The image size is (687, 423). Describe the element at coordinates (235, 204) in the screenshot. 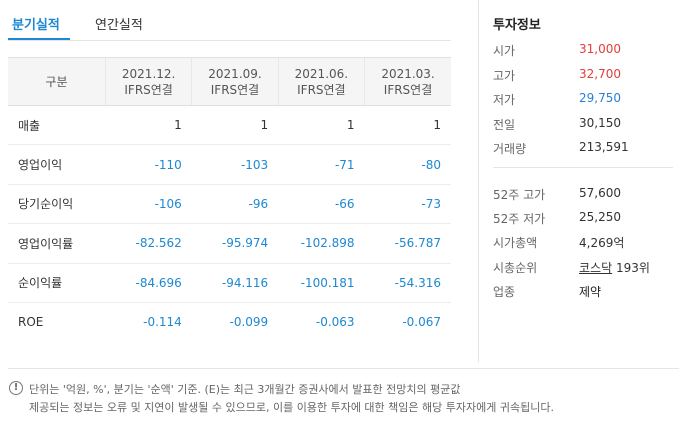

I see `table-cell: -96` at that location.